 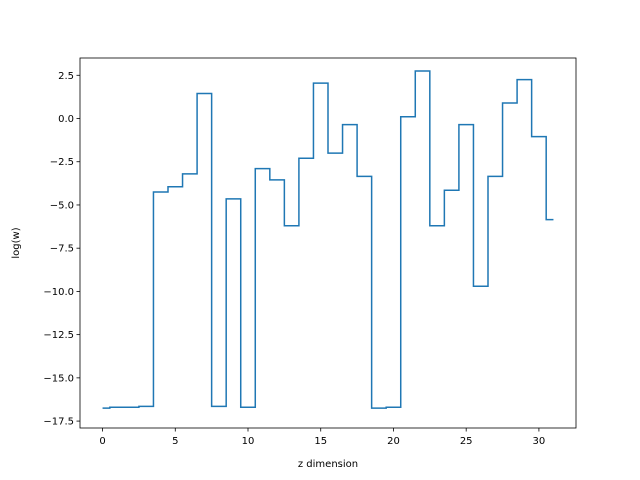 I want to click on y-axis-label: log(w), so click(x=16, y=242).